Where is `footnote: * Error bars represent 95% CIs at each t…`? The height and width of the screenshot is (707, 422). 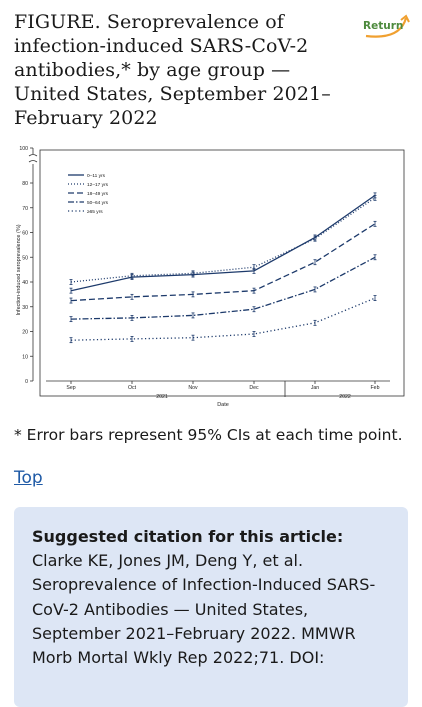 footnote: * Error bars represent 95% CIs at each t… is located at coordinates (208, 435).